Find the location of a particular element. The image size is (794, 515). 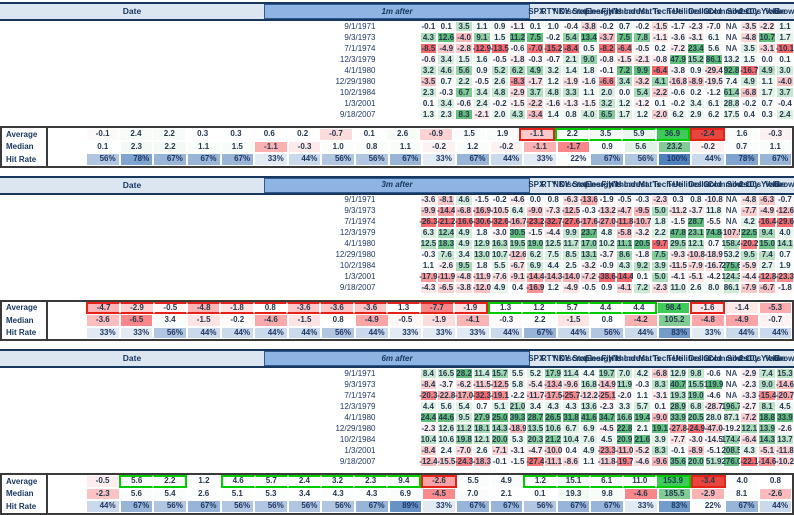

value-cell: -12.5 is located at coordinates (571, 211).